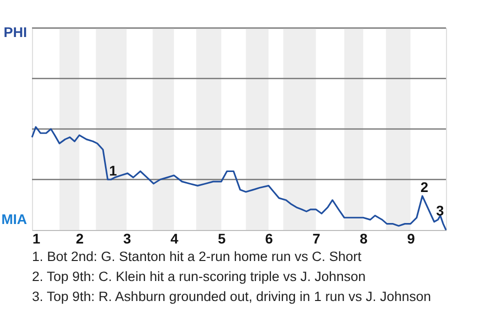 The width and height of the screenshot is (480, 320). I want to click on text: 3. Top 9th: R. Ashburn grounded out, driving in 1 run vs J. Johnson, so click(232, 296).